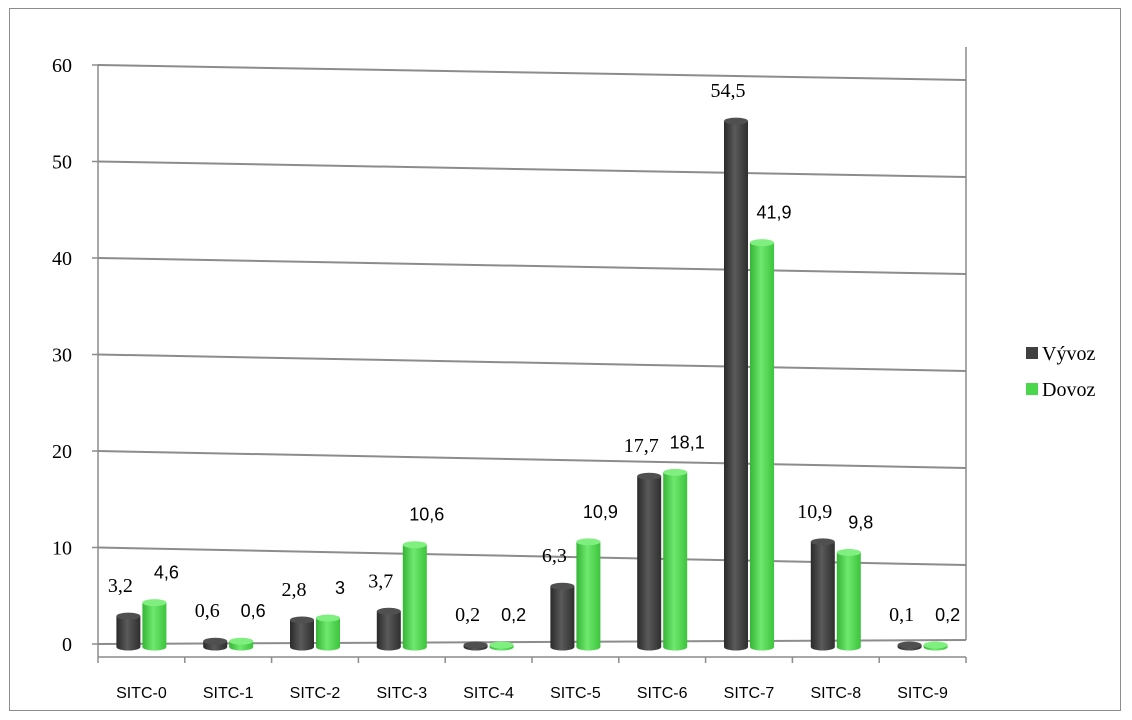 This screenshot has width=1132, height=720. Describe the element at coordinates (62, 259) in the screenshot. I see `y-tick-label: 40` at that location.